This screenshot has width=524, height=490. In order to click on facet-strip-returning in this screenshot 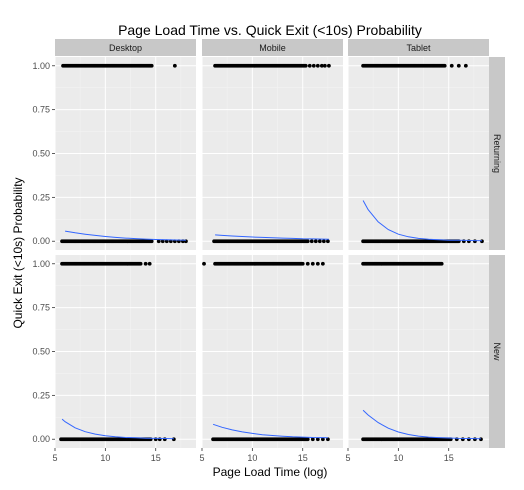, I will do `click(497, 153)`.